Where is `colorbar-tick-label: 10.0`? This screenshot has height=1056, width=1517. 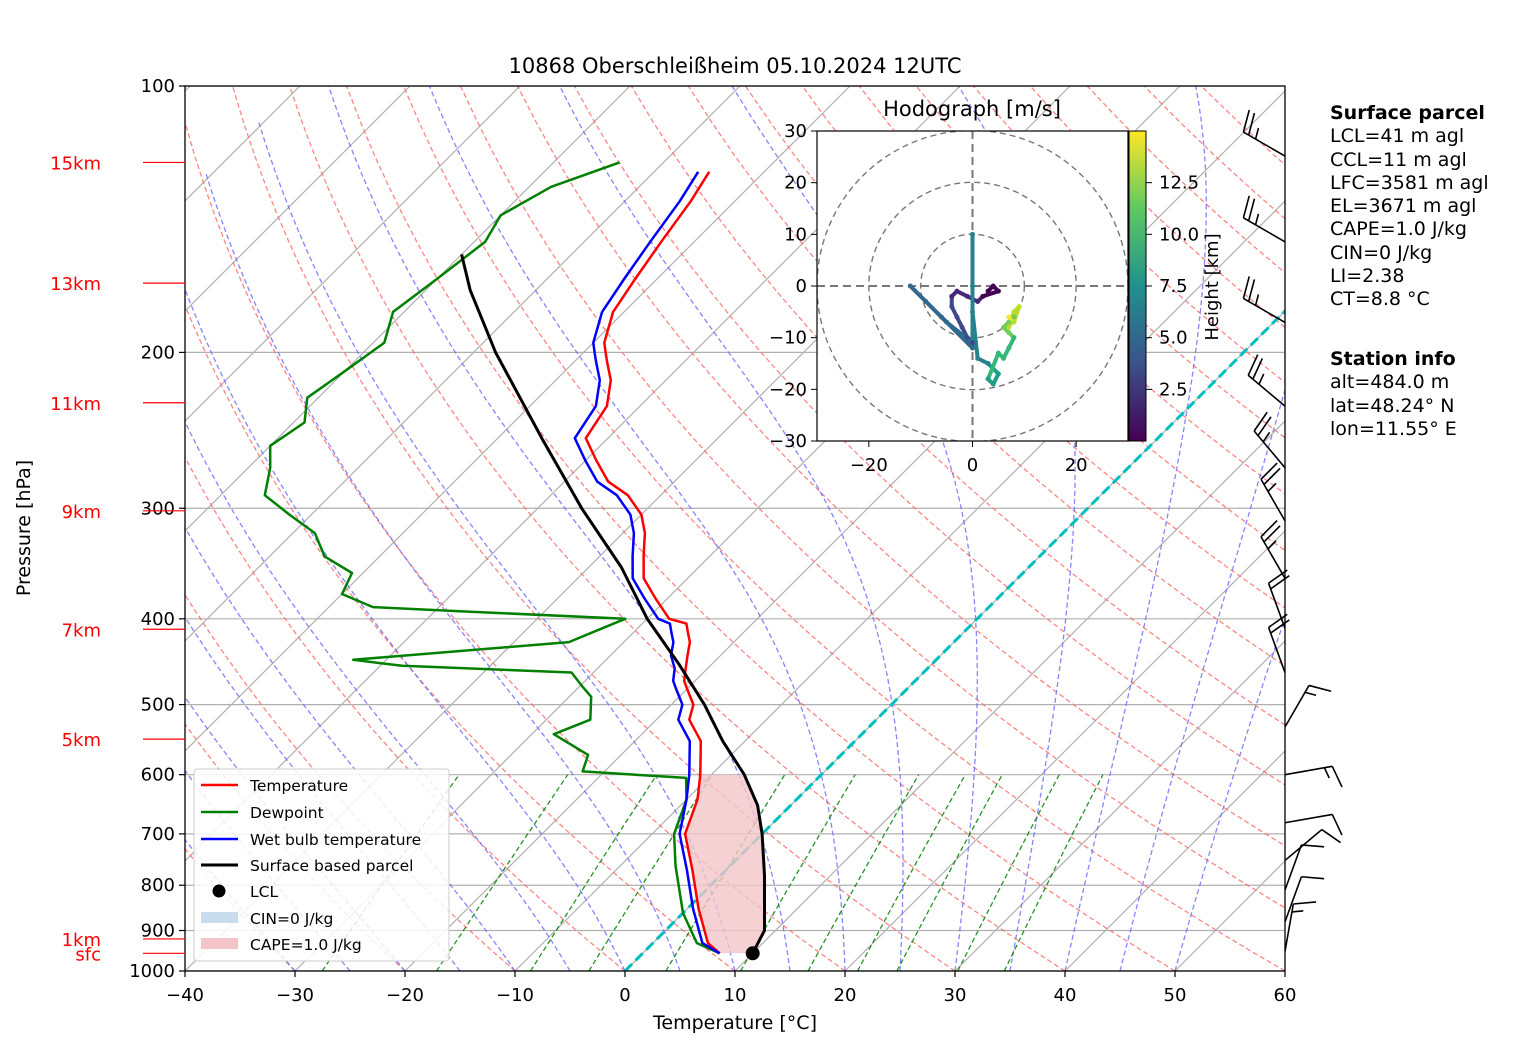
colorbar-tick-label: 10.0 is located at coordinates (1179, 234).